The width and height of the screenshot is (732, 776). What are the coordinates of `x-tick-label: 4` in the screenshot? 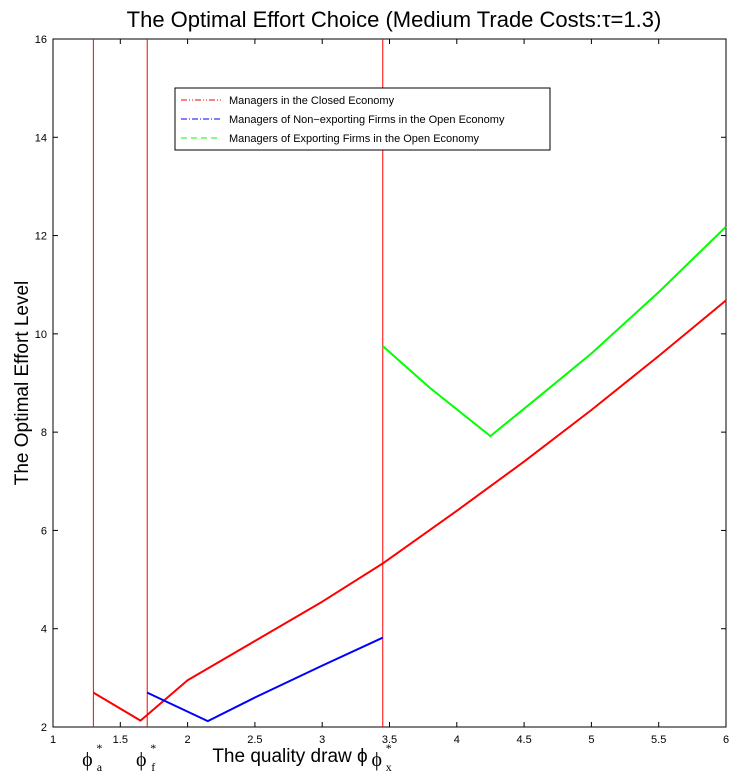 It's located at (457, 740).